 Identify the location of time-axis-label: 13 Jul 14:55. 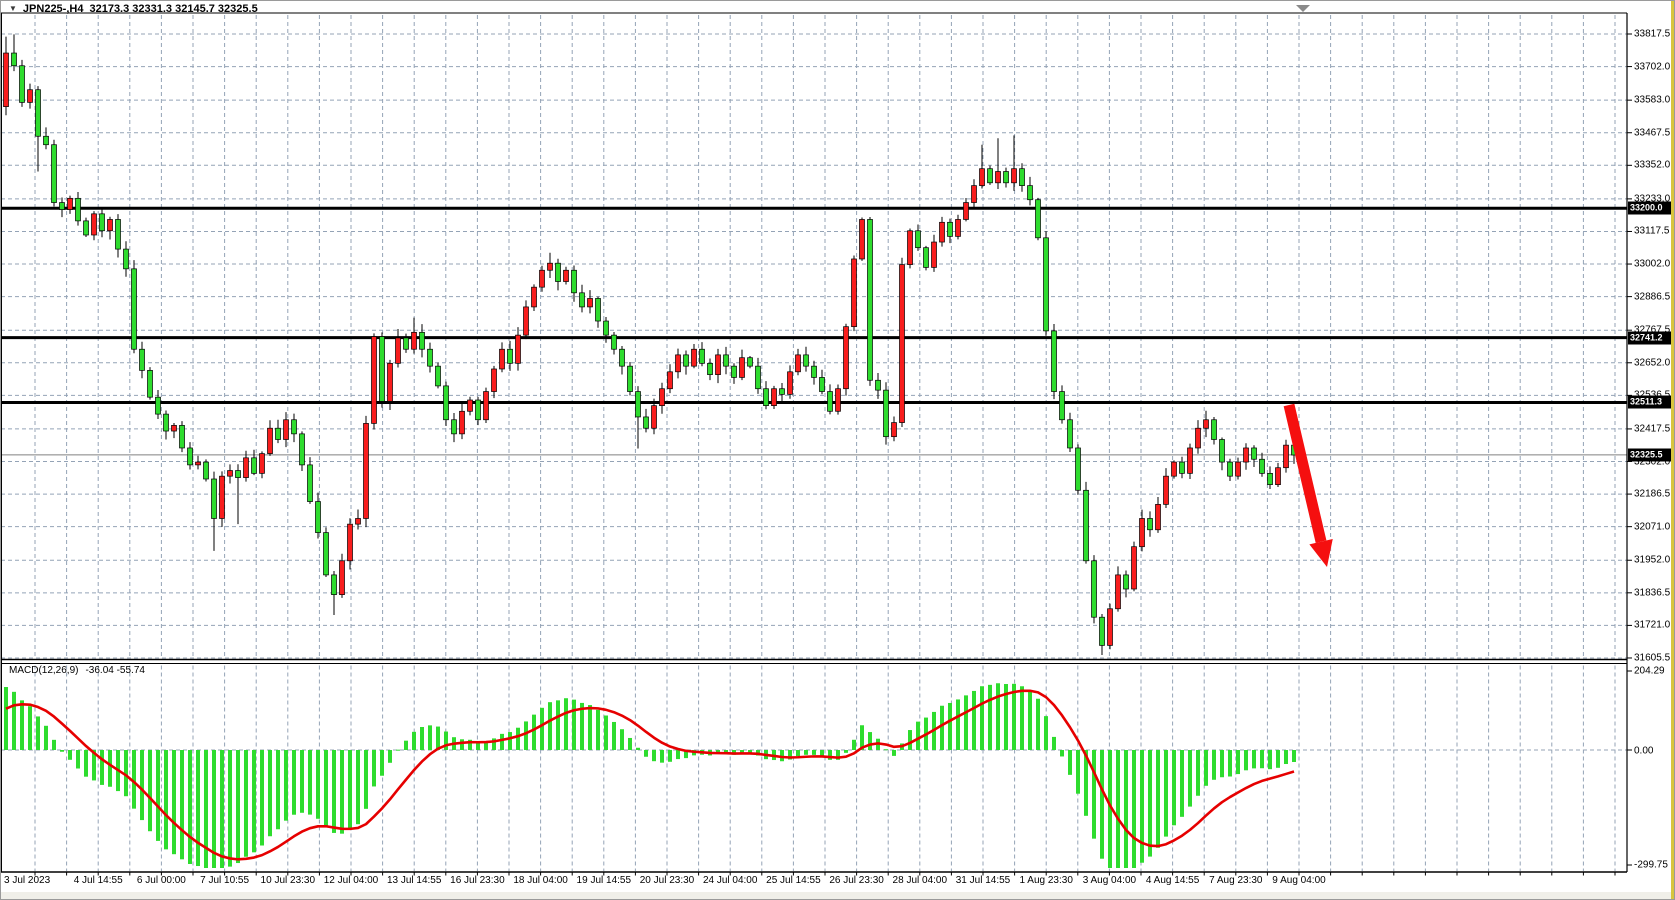
(414, 880).